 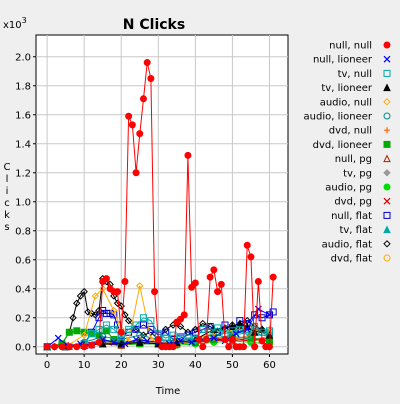 What do you see at coordinates (7, 215) in the screenshot?
I see `y-axis-label-char: k` at bounding box center [7, 215].